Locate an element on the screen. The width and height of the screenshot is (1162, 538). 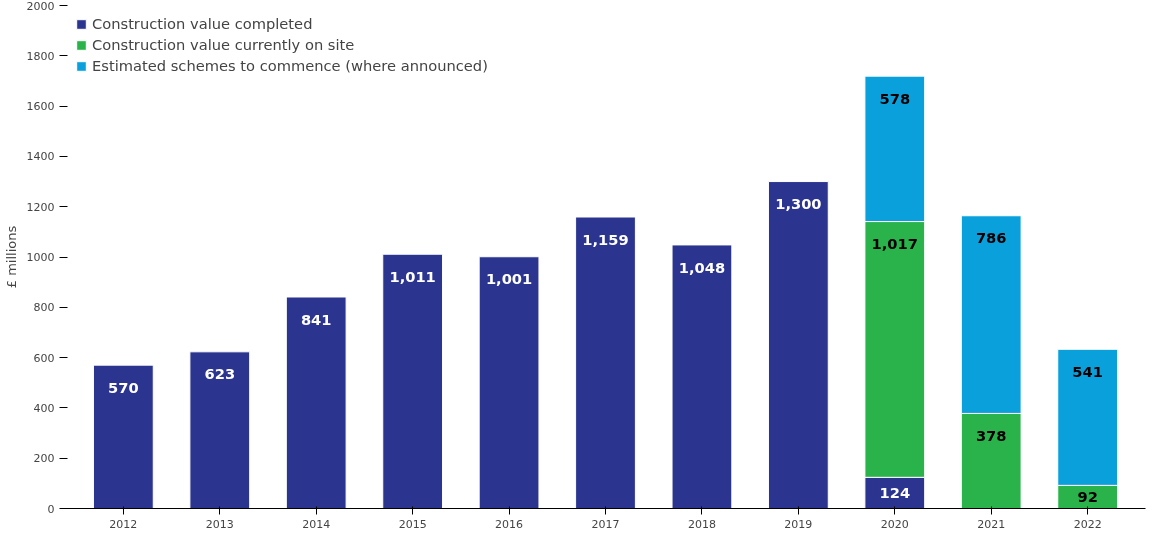
y-tick-label: 0 is located at coordinates (51, 509).